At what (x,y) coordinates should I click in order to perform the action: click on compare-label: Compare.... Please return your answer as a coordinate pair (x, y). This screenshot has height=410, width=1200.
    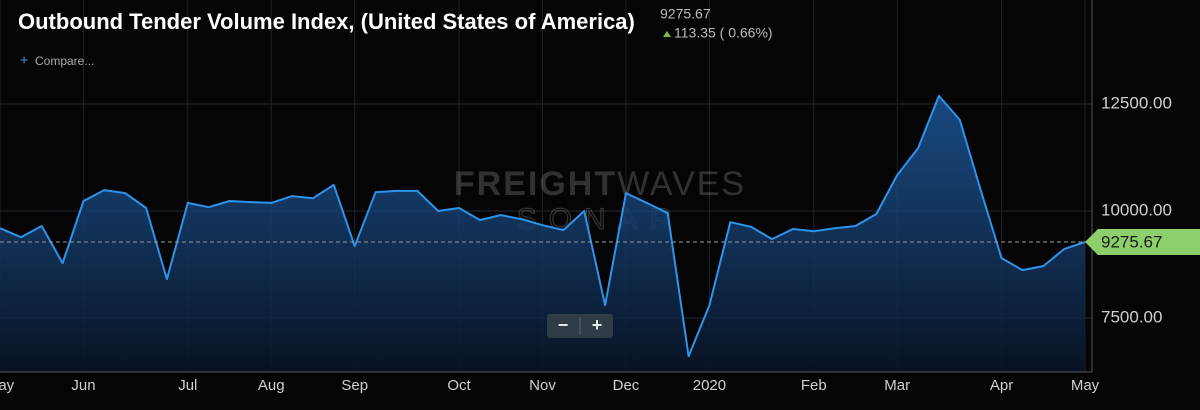
    Looking at the image, I should click on (64, 61).